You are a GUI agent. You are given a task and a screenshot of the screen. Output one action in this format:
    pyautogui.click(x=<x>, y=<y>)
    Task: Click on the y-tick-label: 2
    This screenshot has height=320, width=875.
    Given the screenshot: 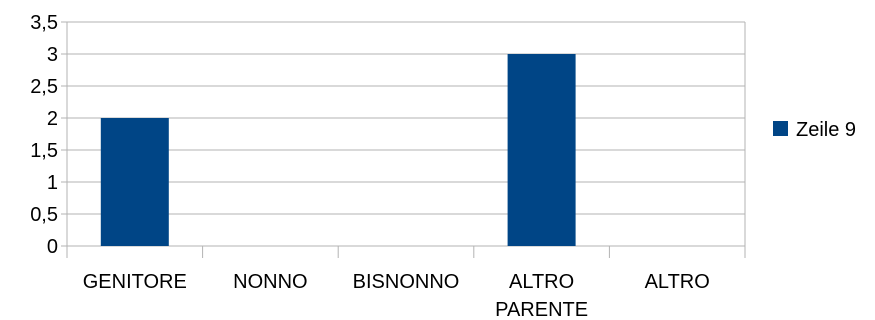 What is the action you would take?
    pyautogui.click(x=52, y=119)
    